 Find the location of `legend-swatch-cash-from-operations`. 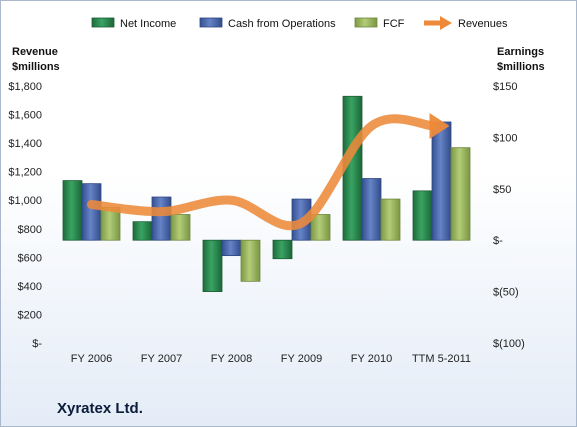

legend-swatch-cash-from-operations is located at coordinates (211, 22).